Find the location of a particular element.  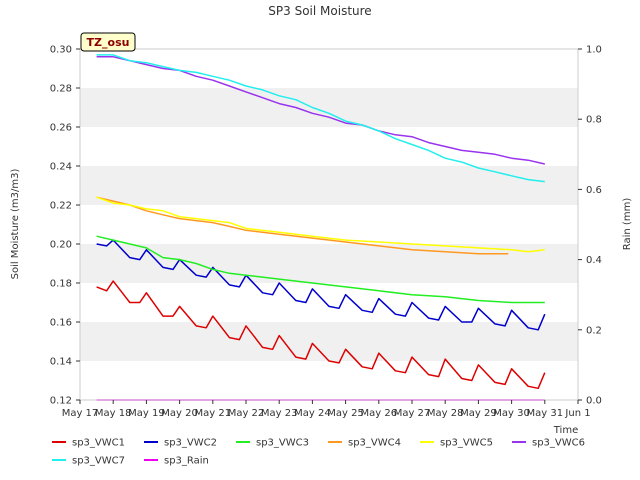

x-tick-label: May 31 is located at coordinates (545, 413).